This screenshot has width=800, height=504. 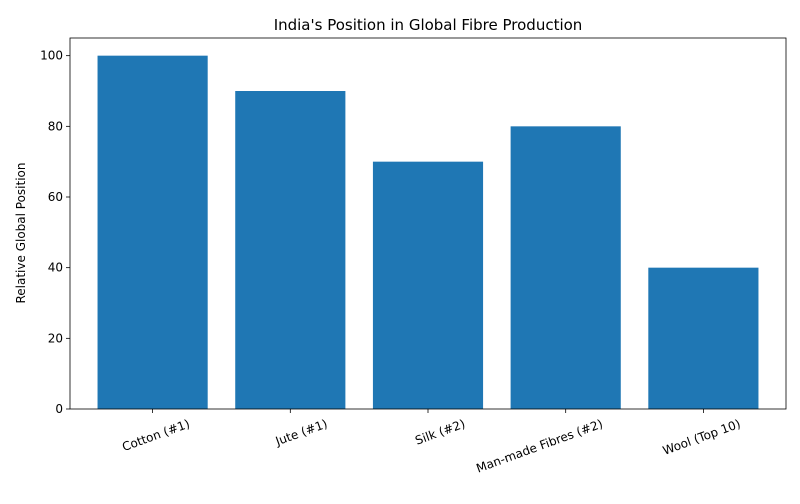 What do you see at coordinates (301, 433) in the screenshot?
I see `x-tick-label-1: Jute (#1)` at bounding box center [301, 433].